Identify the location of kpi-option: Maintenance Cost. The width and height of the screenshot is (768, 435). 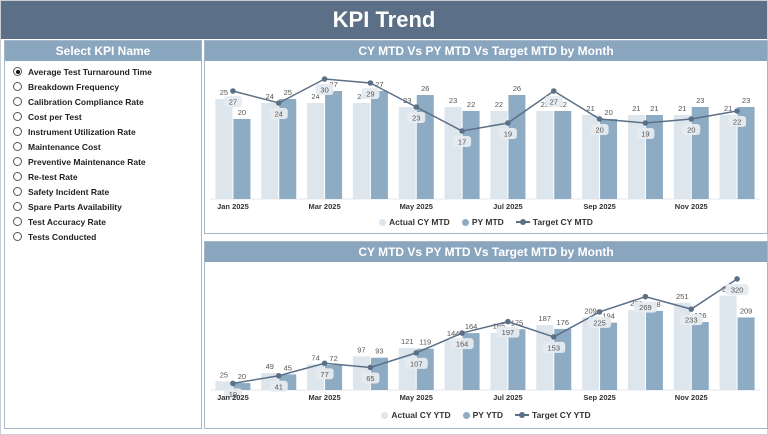
(107, 146).